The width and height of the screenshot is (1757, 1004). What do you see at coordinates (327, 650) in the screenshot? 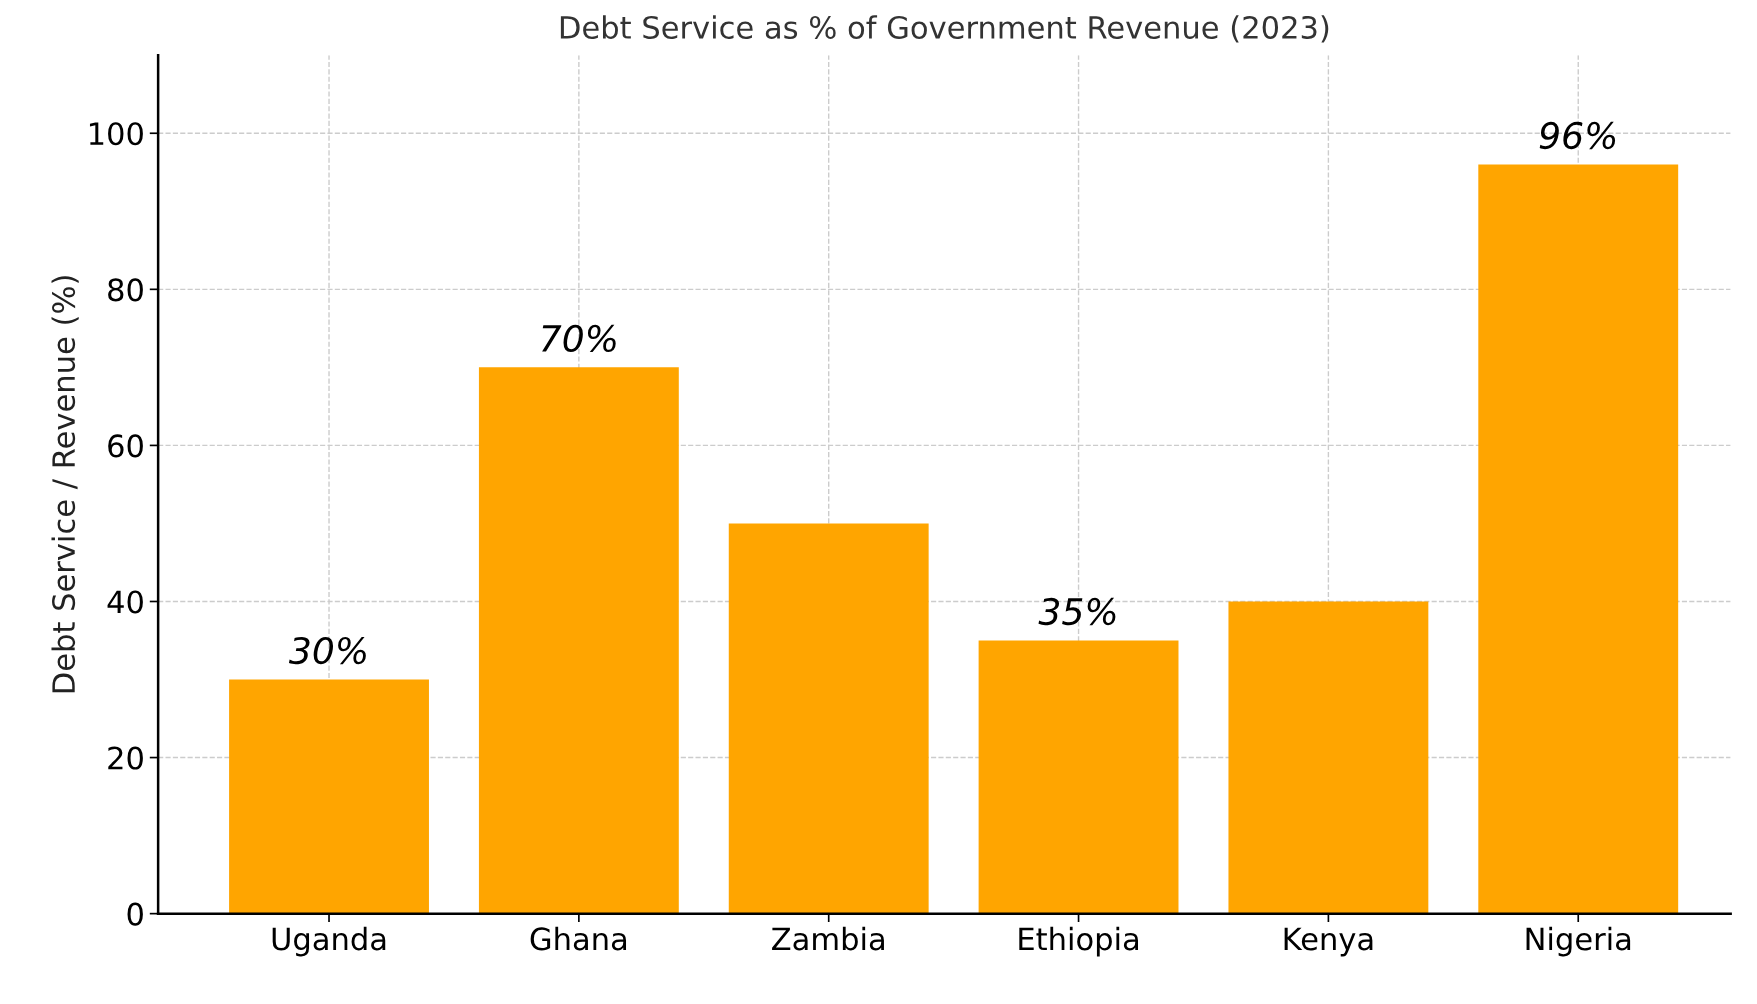
I see `data-label: 30%` at bounding box center [327, 650].